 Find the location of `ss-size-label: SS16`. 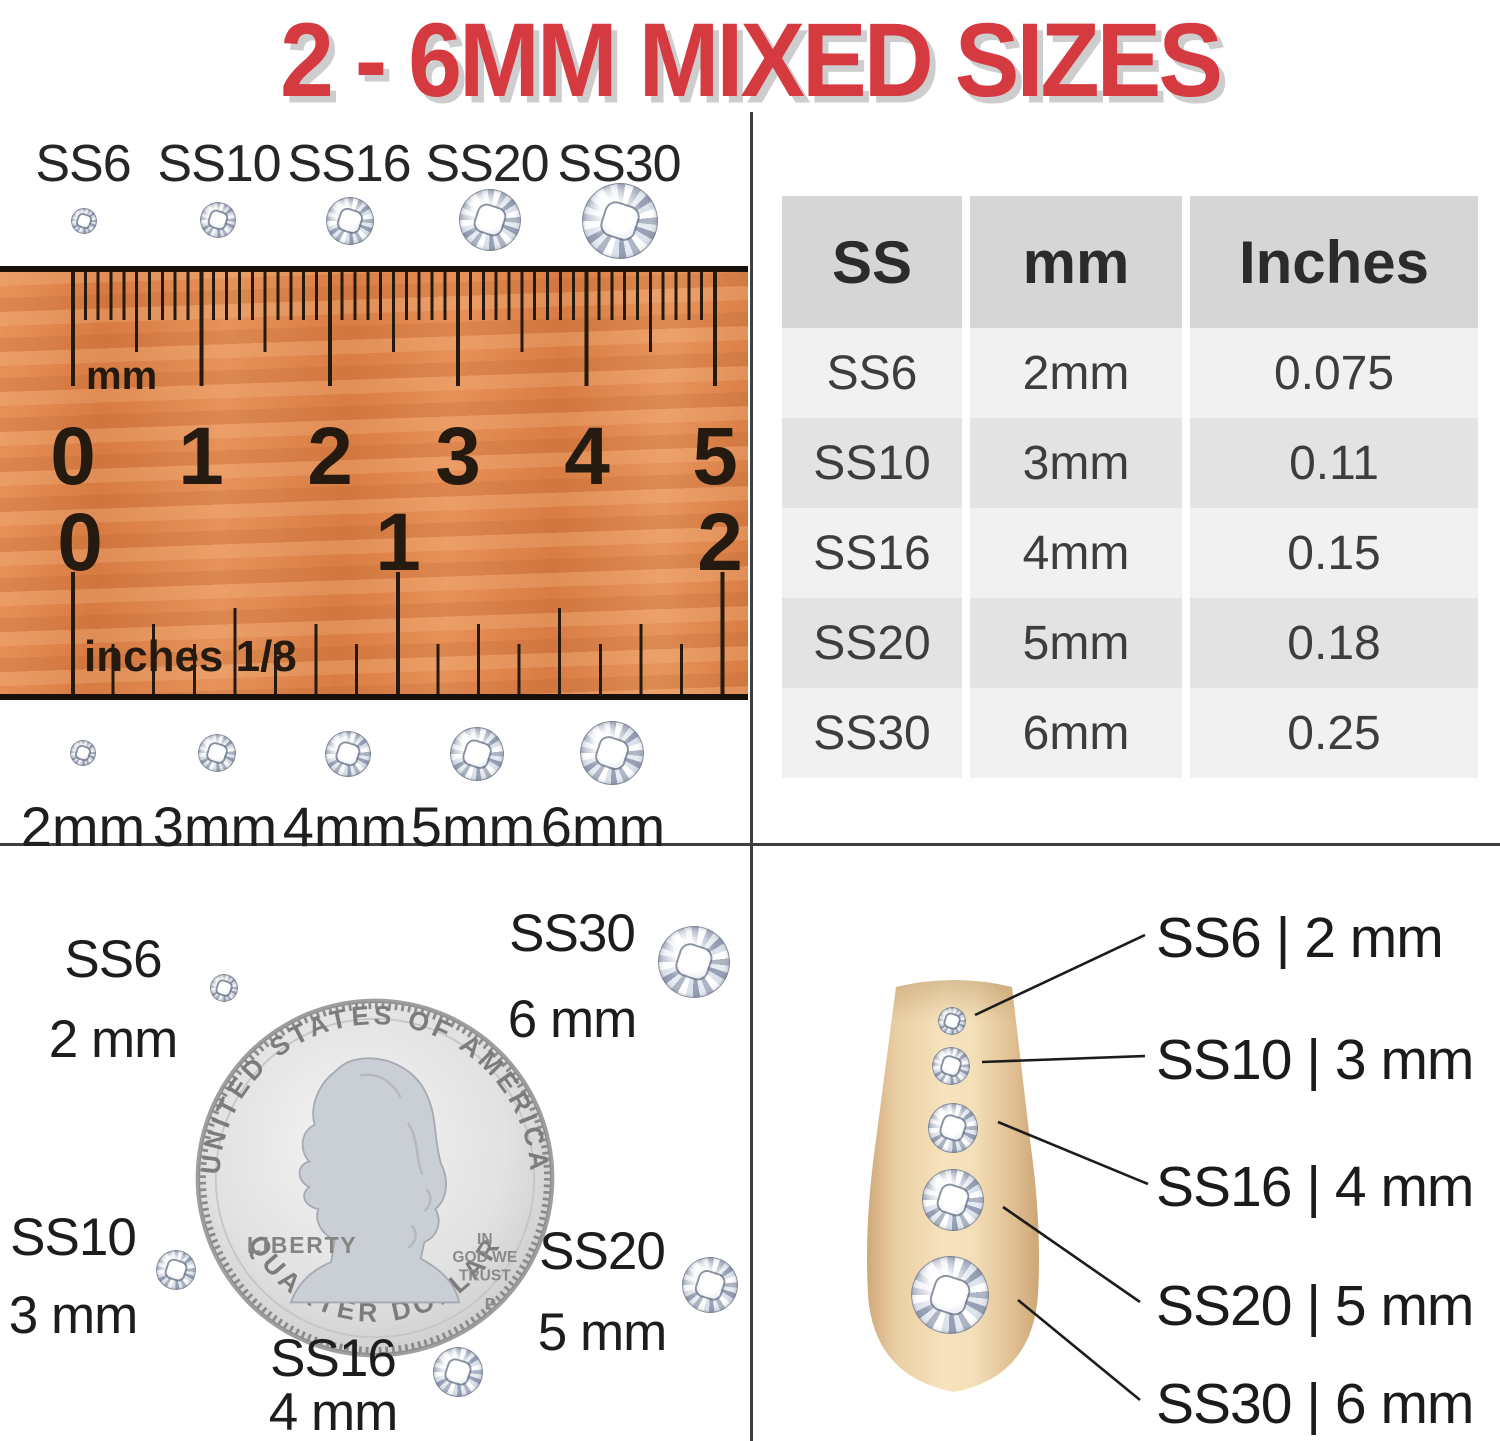

ss-size-label: SS16 is located at coordinates (349, 164).